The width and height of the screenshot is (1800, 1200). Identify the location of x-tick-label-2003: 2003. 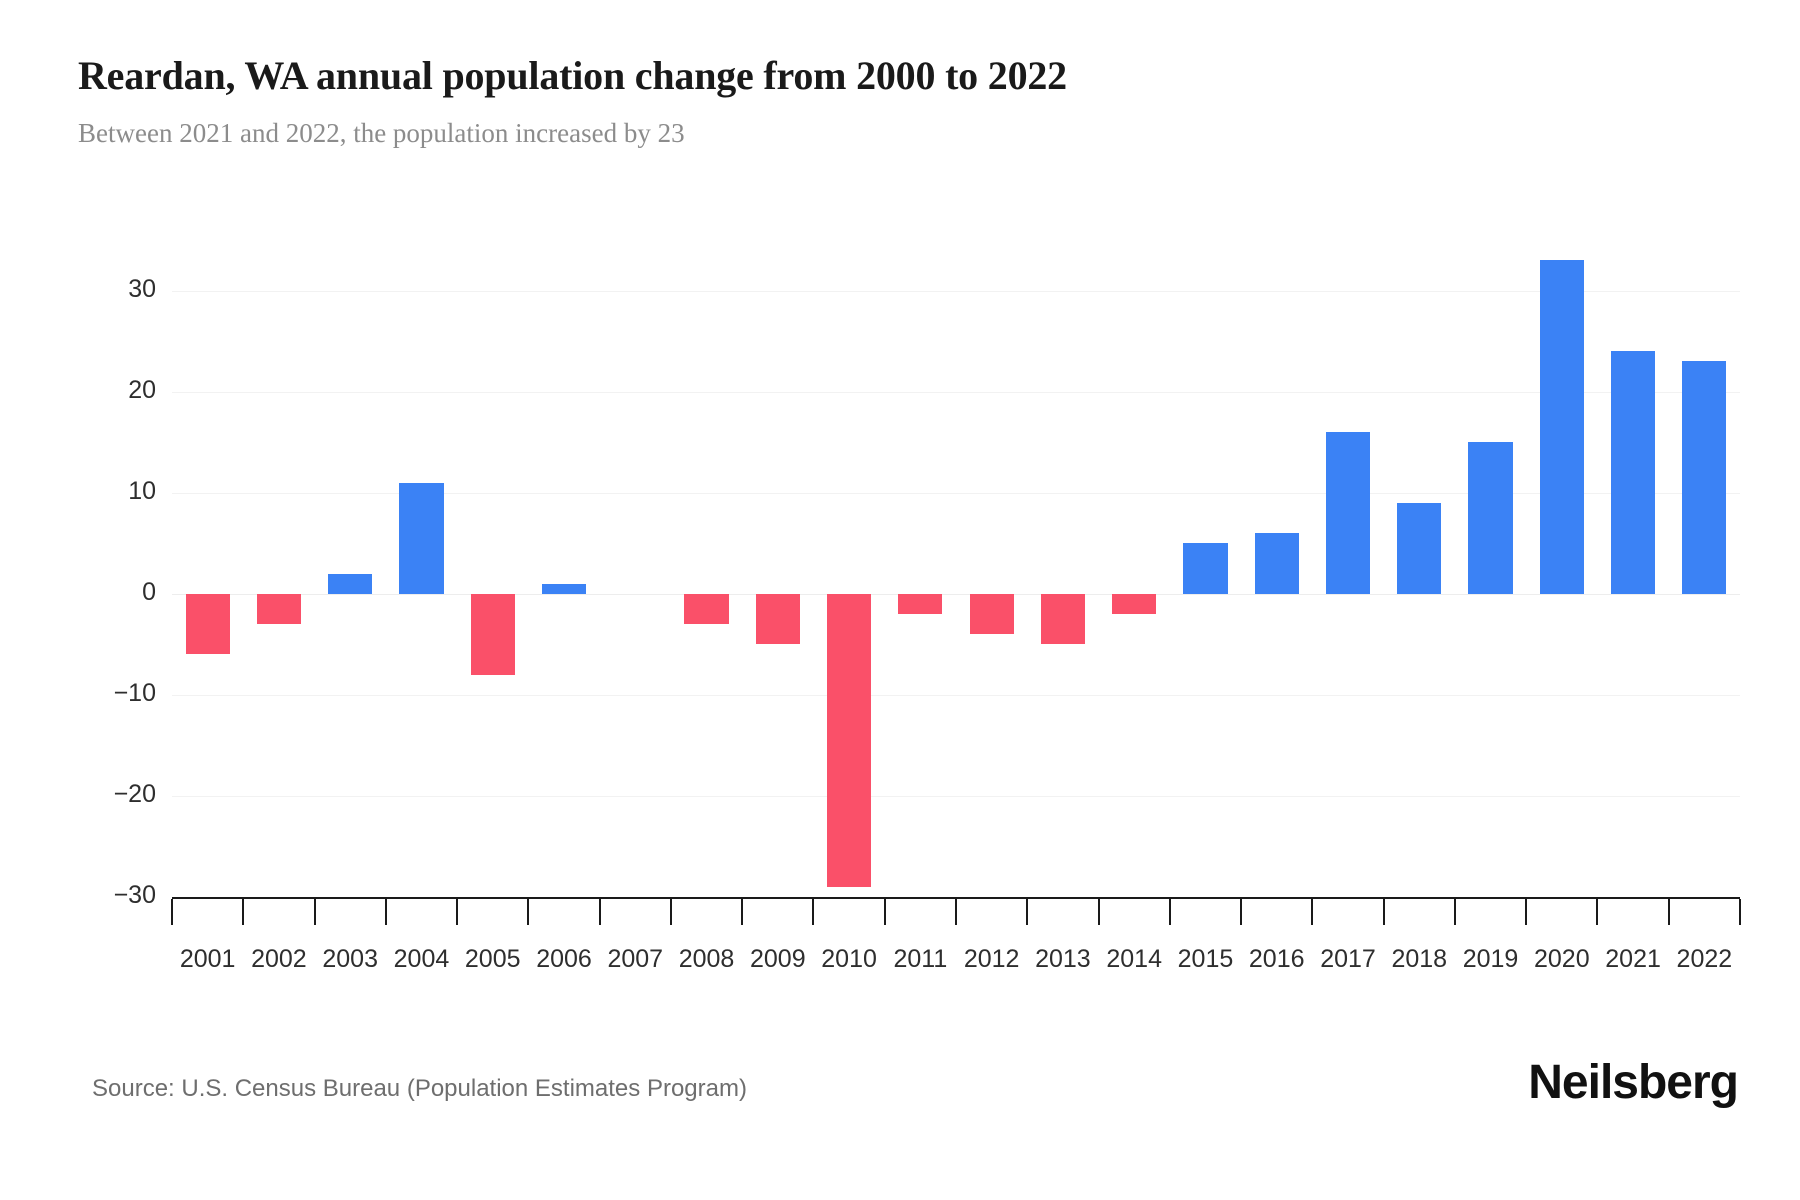
(350, 959).